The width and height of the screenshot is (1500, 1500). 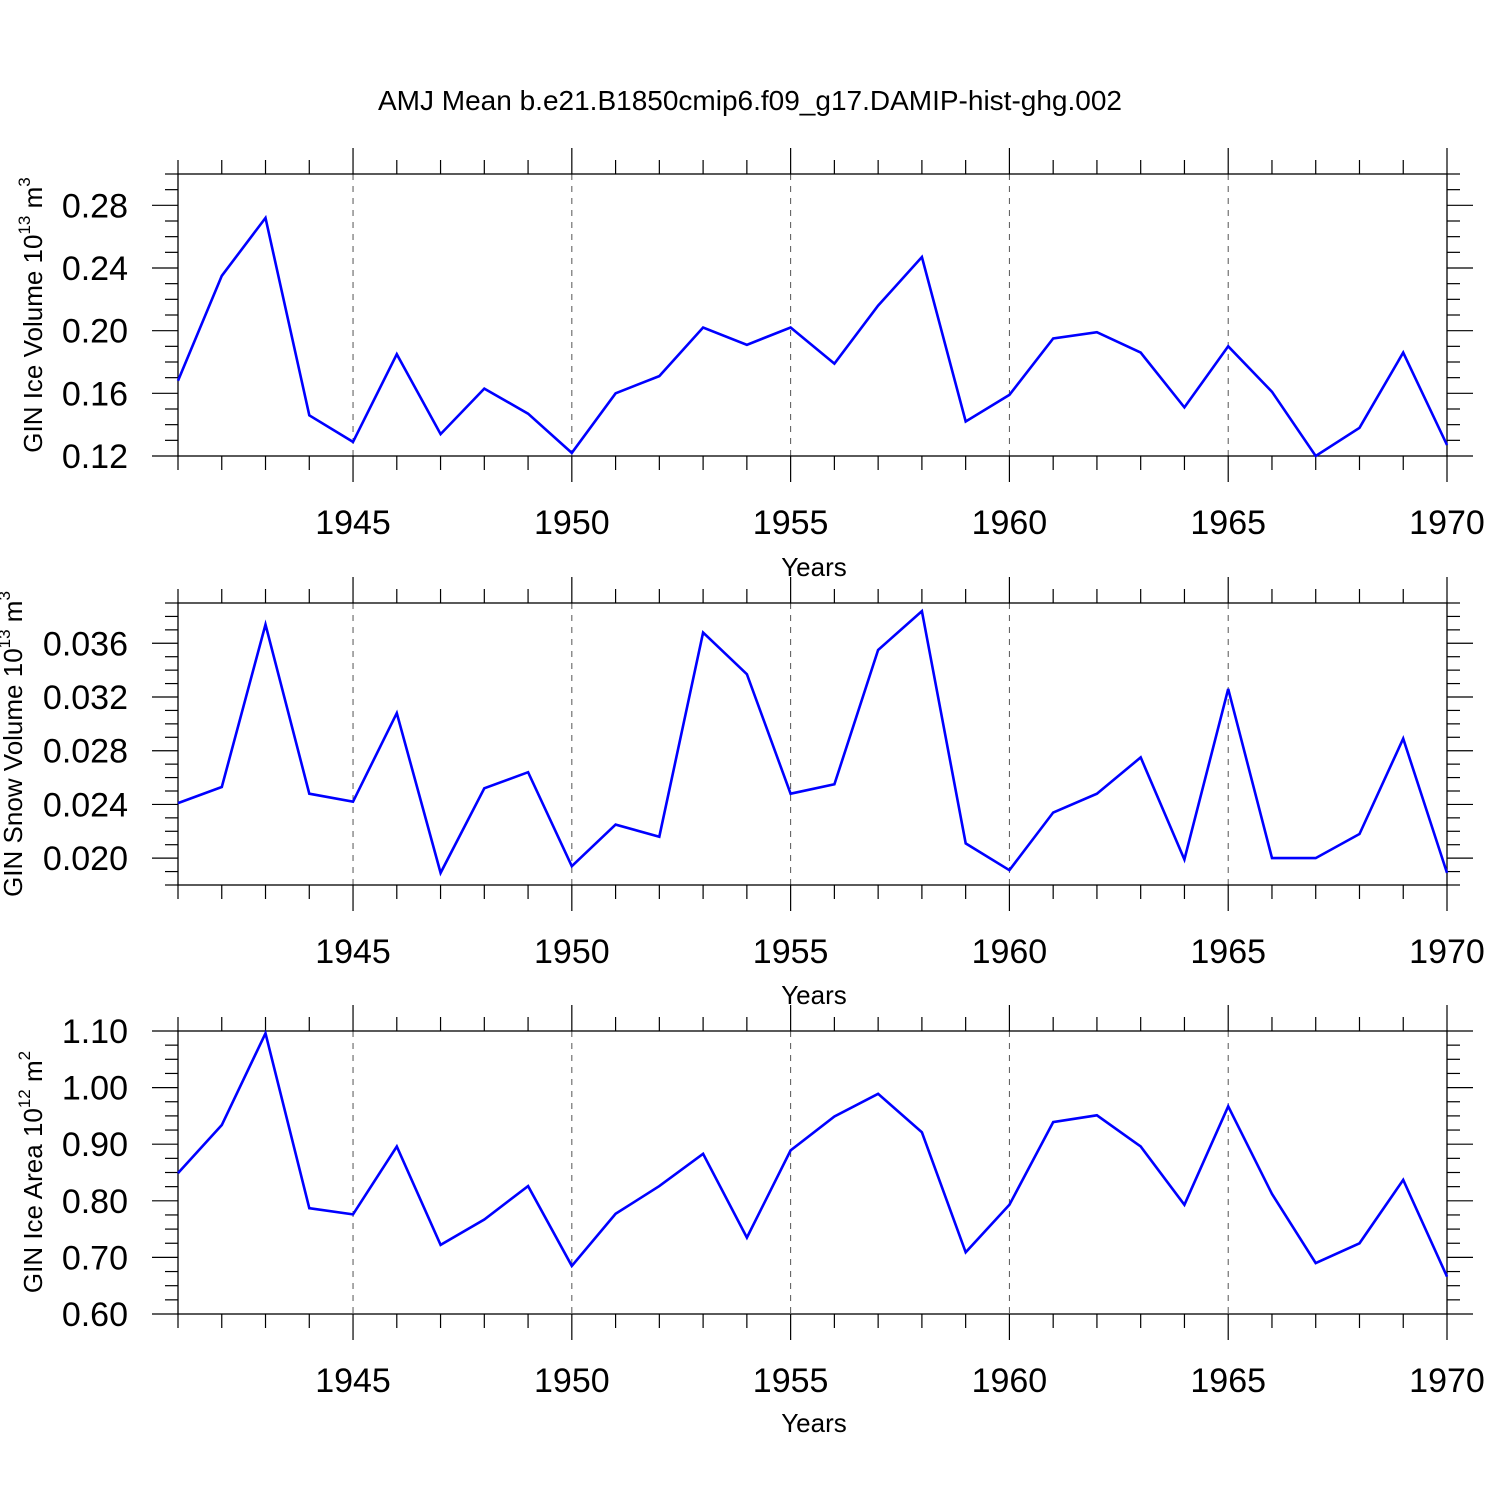 I want to click on svg-text: GIN Snow Volume 1013 m3, so click(x=14, y=744).